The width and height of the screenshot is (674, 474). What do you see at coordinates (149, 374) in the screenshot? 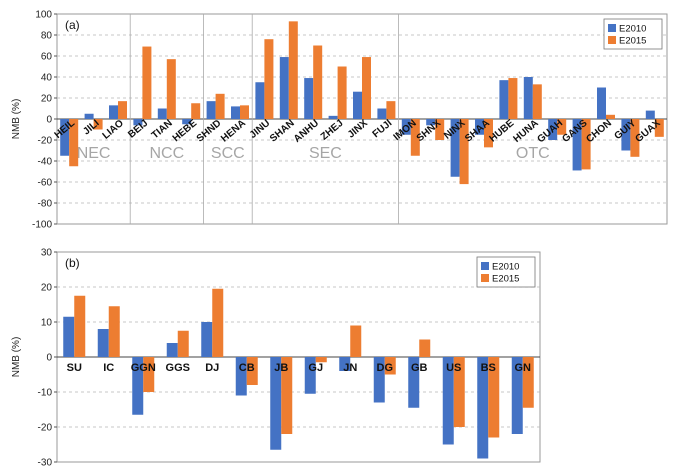
I see `bar-e2015-ggn` at bounding box center [149, 374].